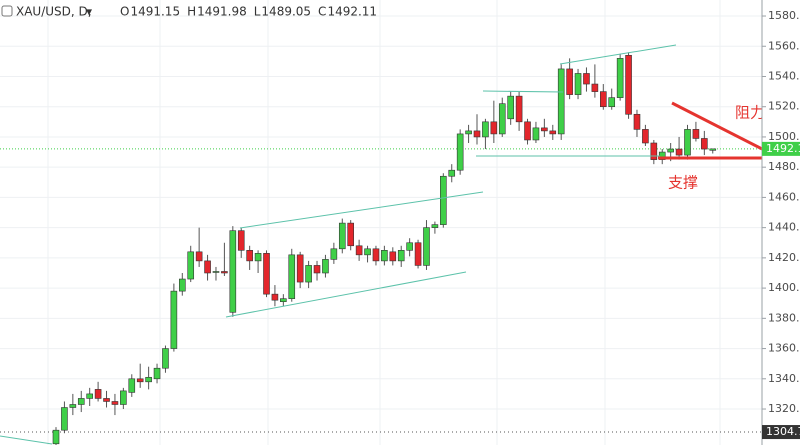 This screenshot has width=800, height=445. I want to click on ohlc-value: 1491.15, so click(155, 12).